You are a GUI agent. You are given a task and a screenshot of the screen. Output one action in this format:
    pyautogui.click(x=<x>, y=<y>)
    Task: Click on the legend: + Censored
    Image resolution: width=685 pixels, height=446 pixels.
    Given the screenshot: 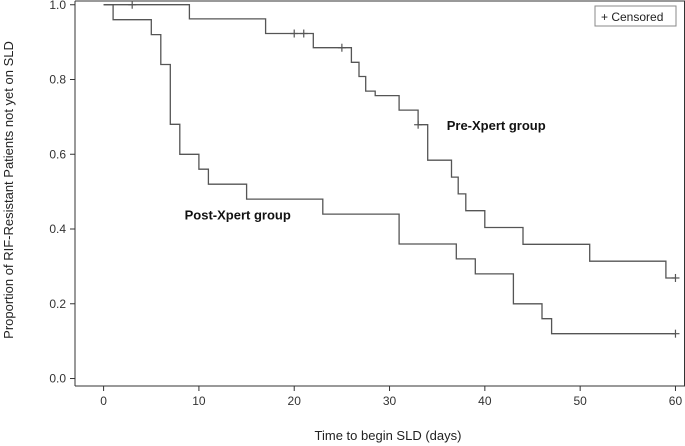 What is the action you would take?
    pyautogui.click(x=635, y=16)
    